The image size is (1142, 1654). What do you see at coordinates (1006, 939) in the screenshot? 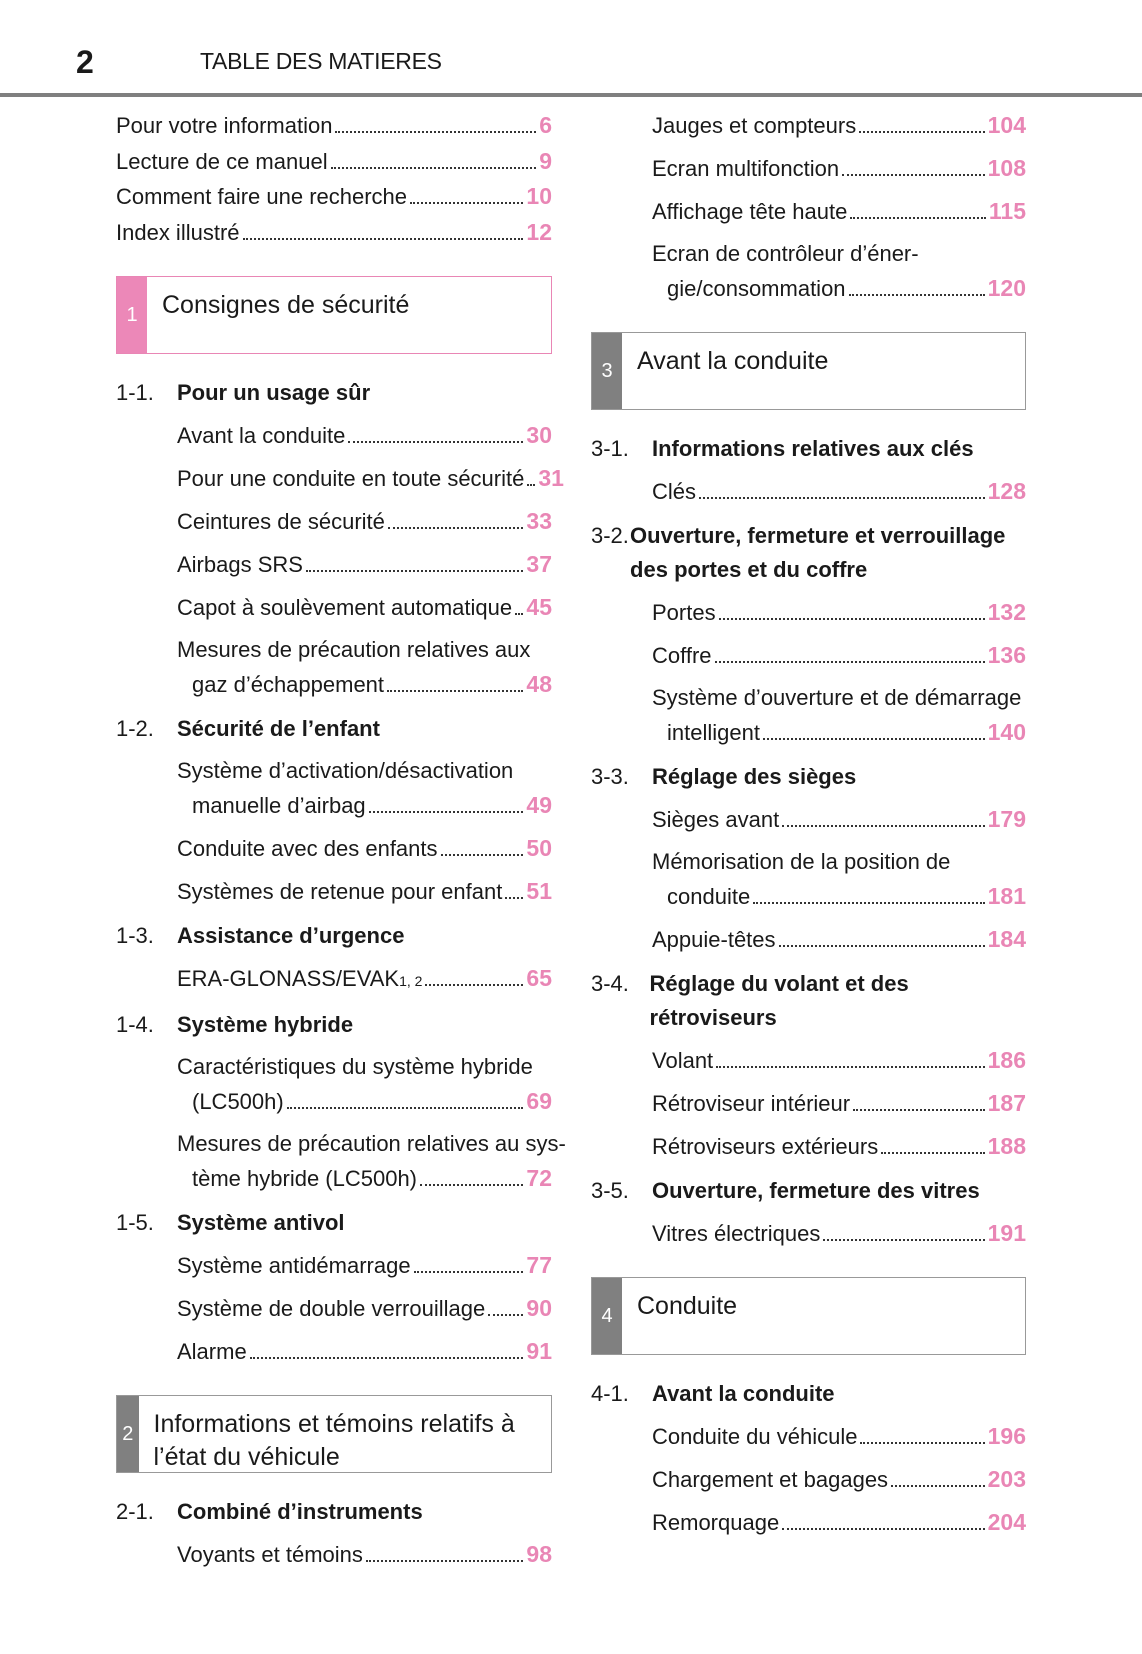
I see `page-link: 184` at bounding box center [1006, 939].